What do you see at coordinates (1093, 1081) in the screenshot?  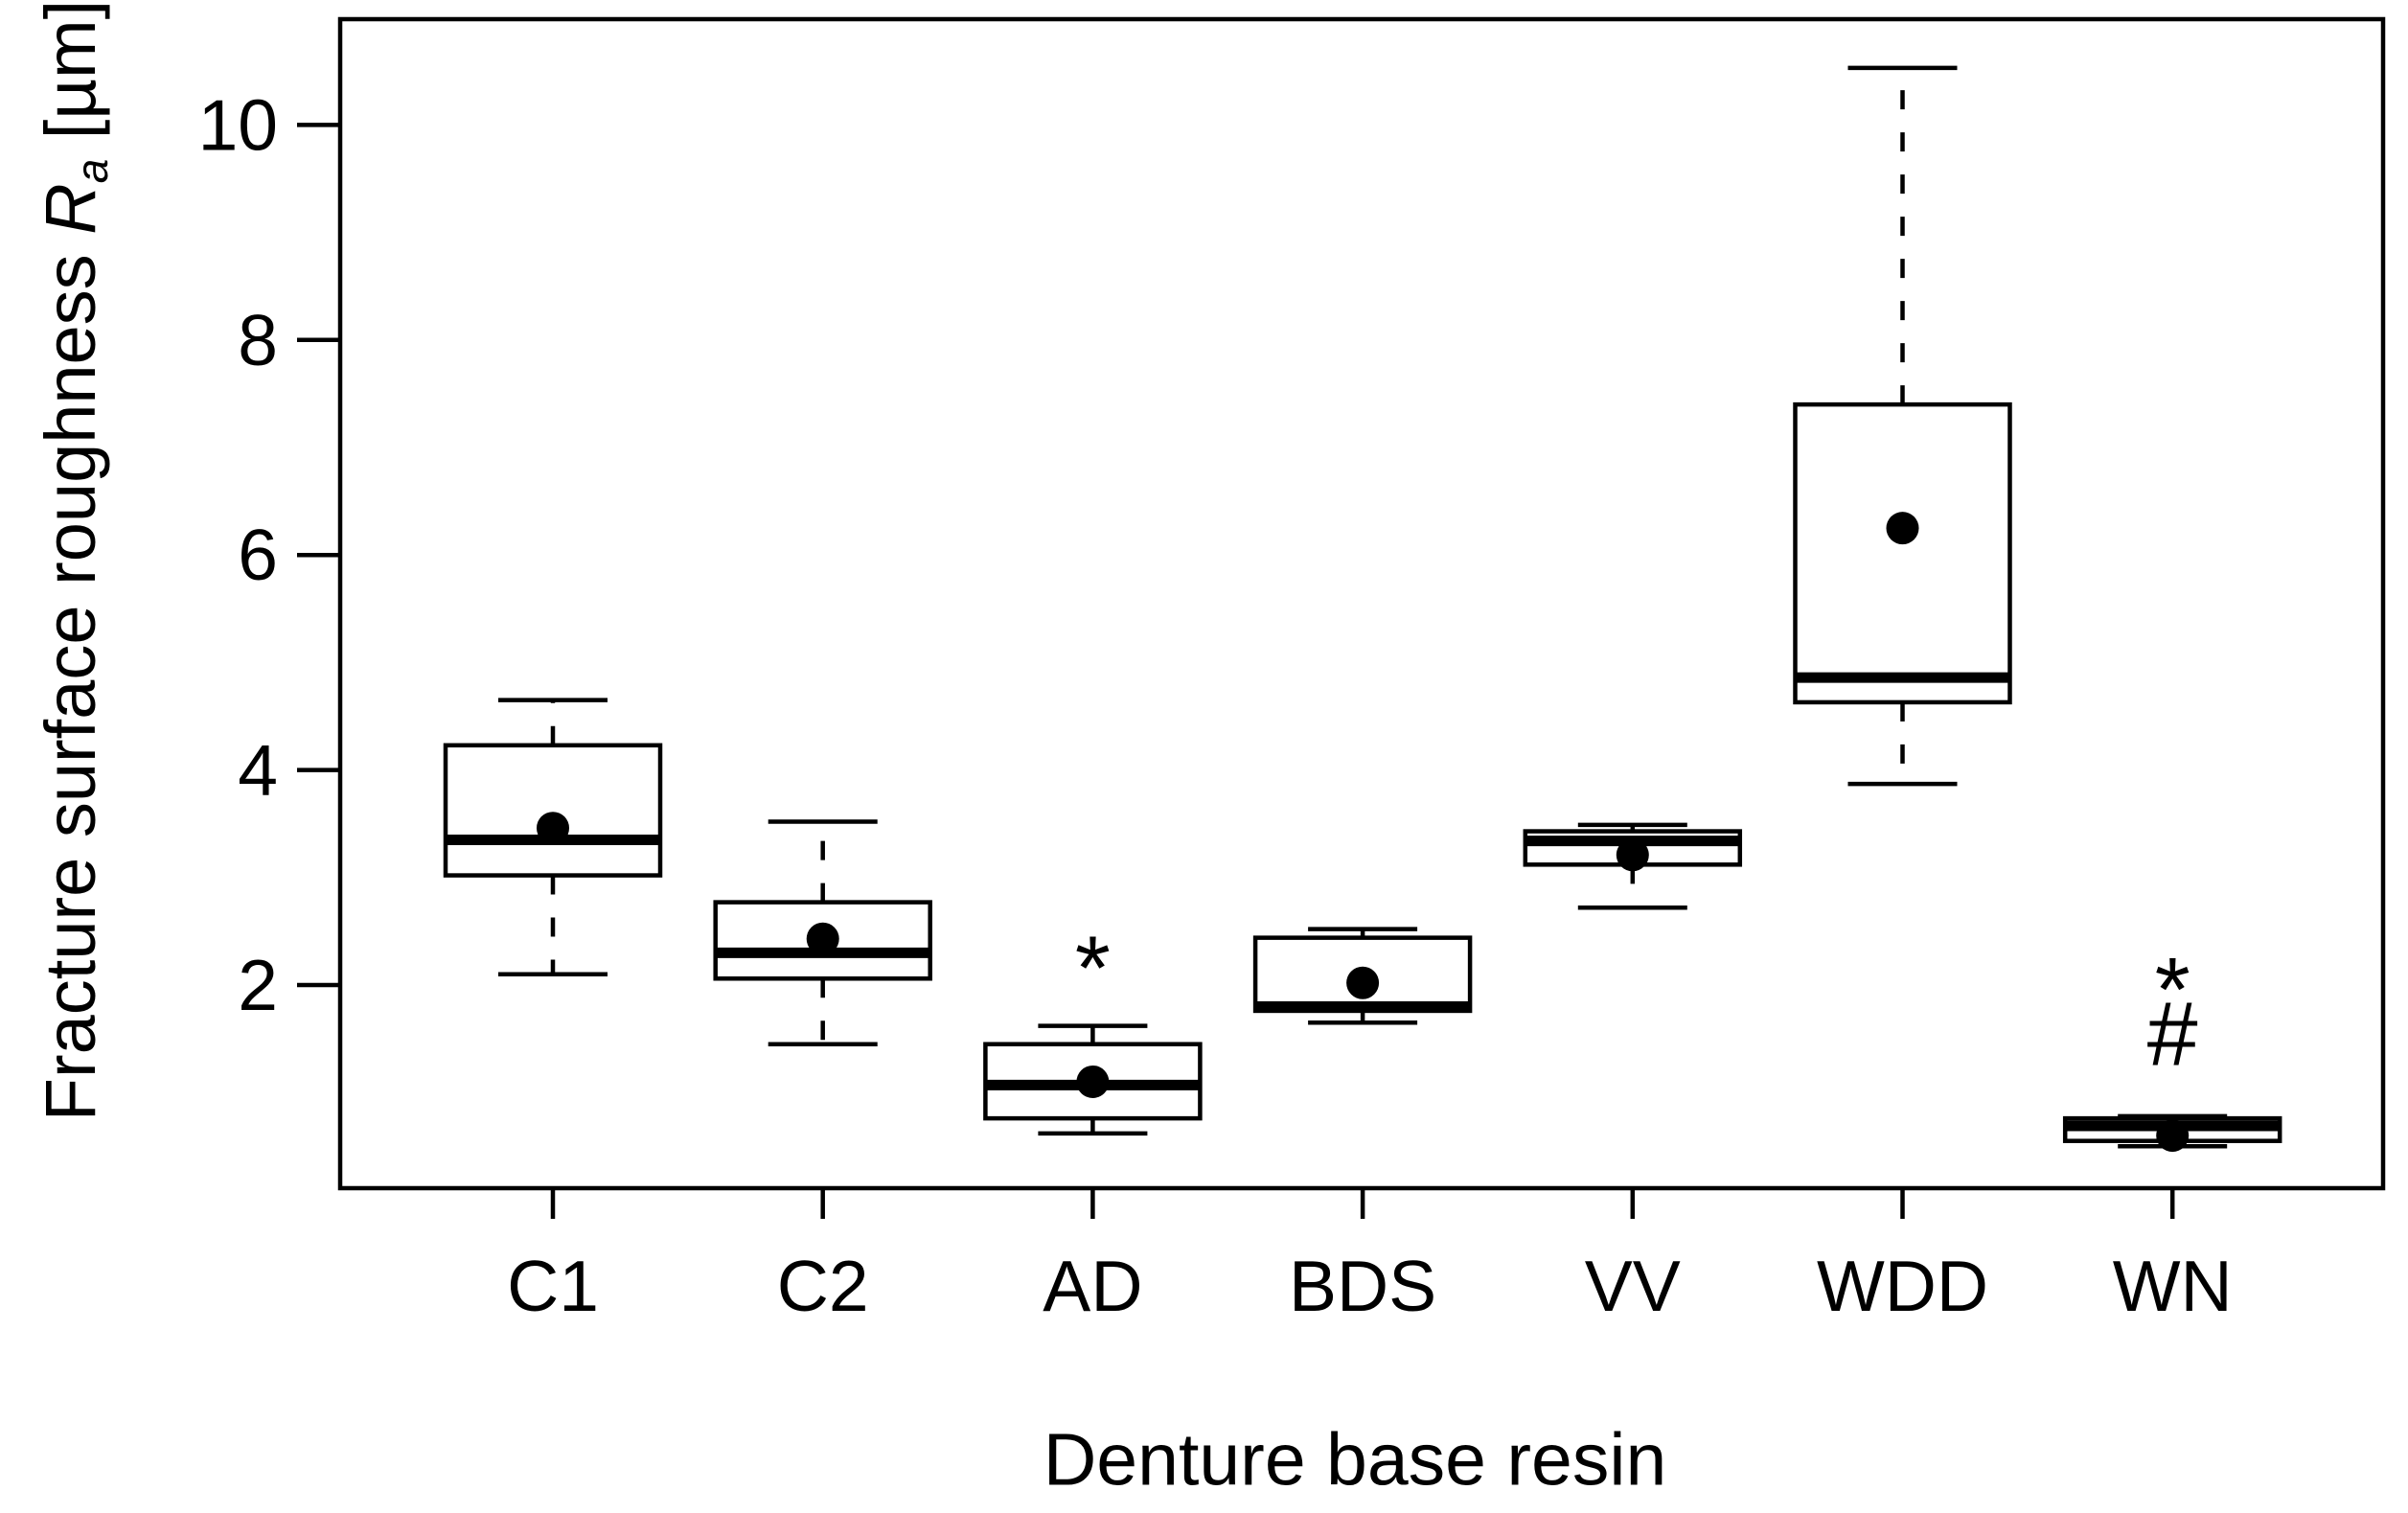 I see `mean-dot-AD` at bounding box center [1093, 1081].